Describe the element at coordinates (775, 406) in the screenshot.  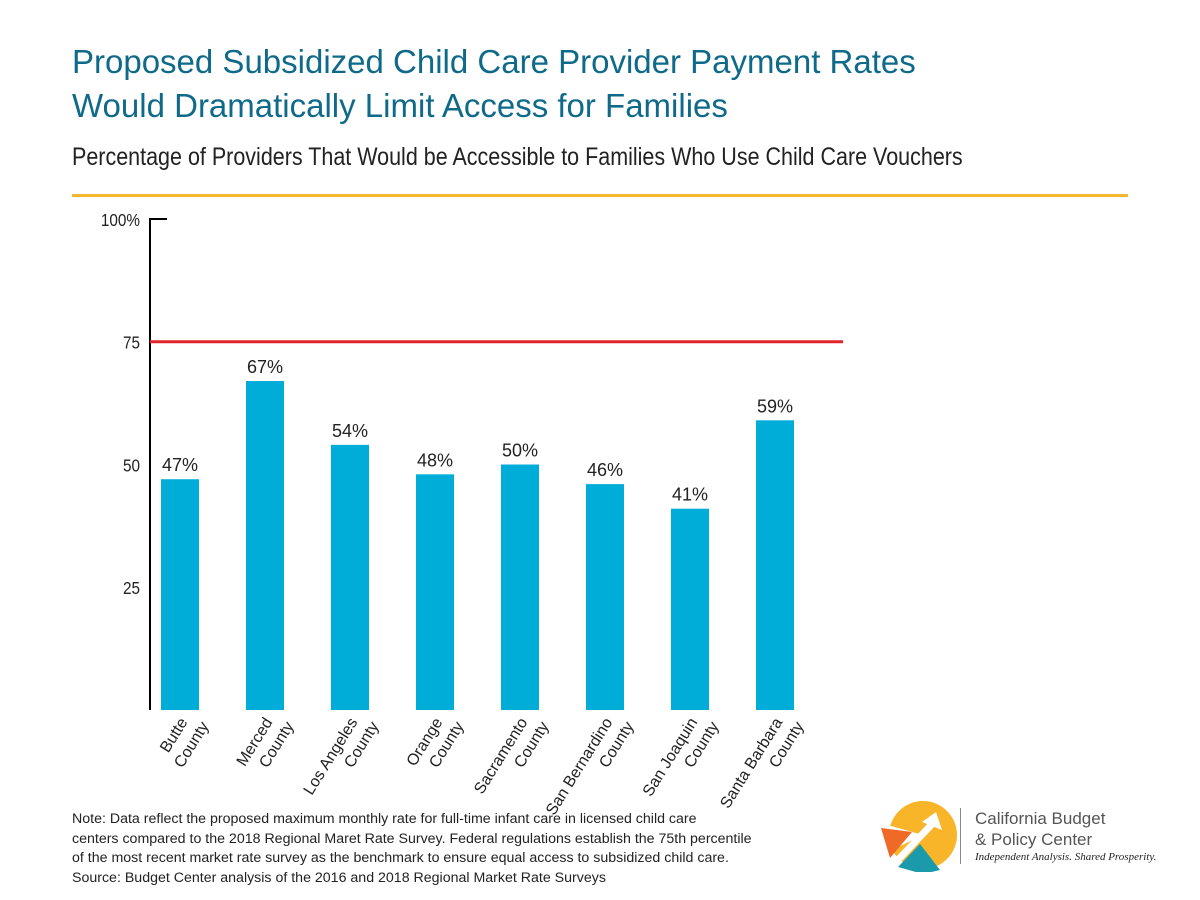
I see `data-label: 59%` at that location.